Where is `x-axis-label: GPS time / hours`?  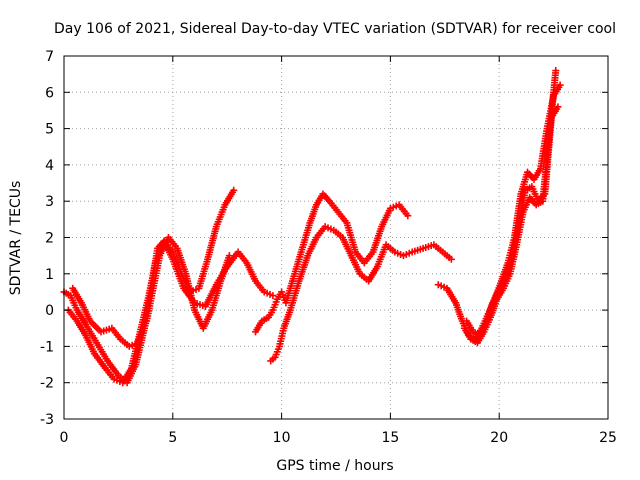
x-axis-label: GPS time / hours is located at coordinates (334, 466).